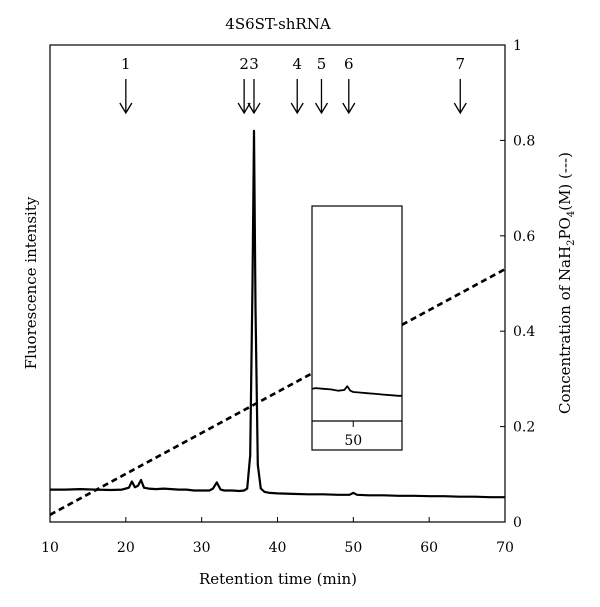 This screenshot has height=607, width=600. I want to click on y-right-tick-label: 0.6, so click(524, 237).